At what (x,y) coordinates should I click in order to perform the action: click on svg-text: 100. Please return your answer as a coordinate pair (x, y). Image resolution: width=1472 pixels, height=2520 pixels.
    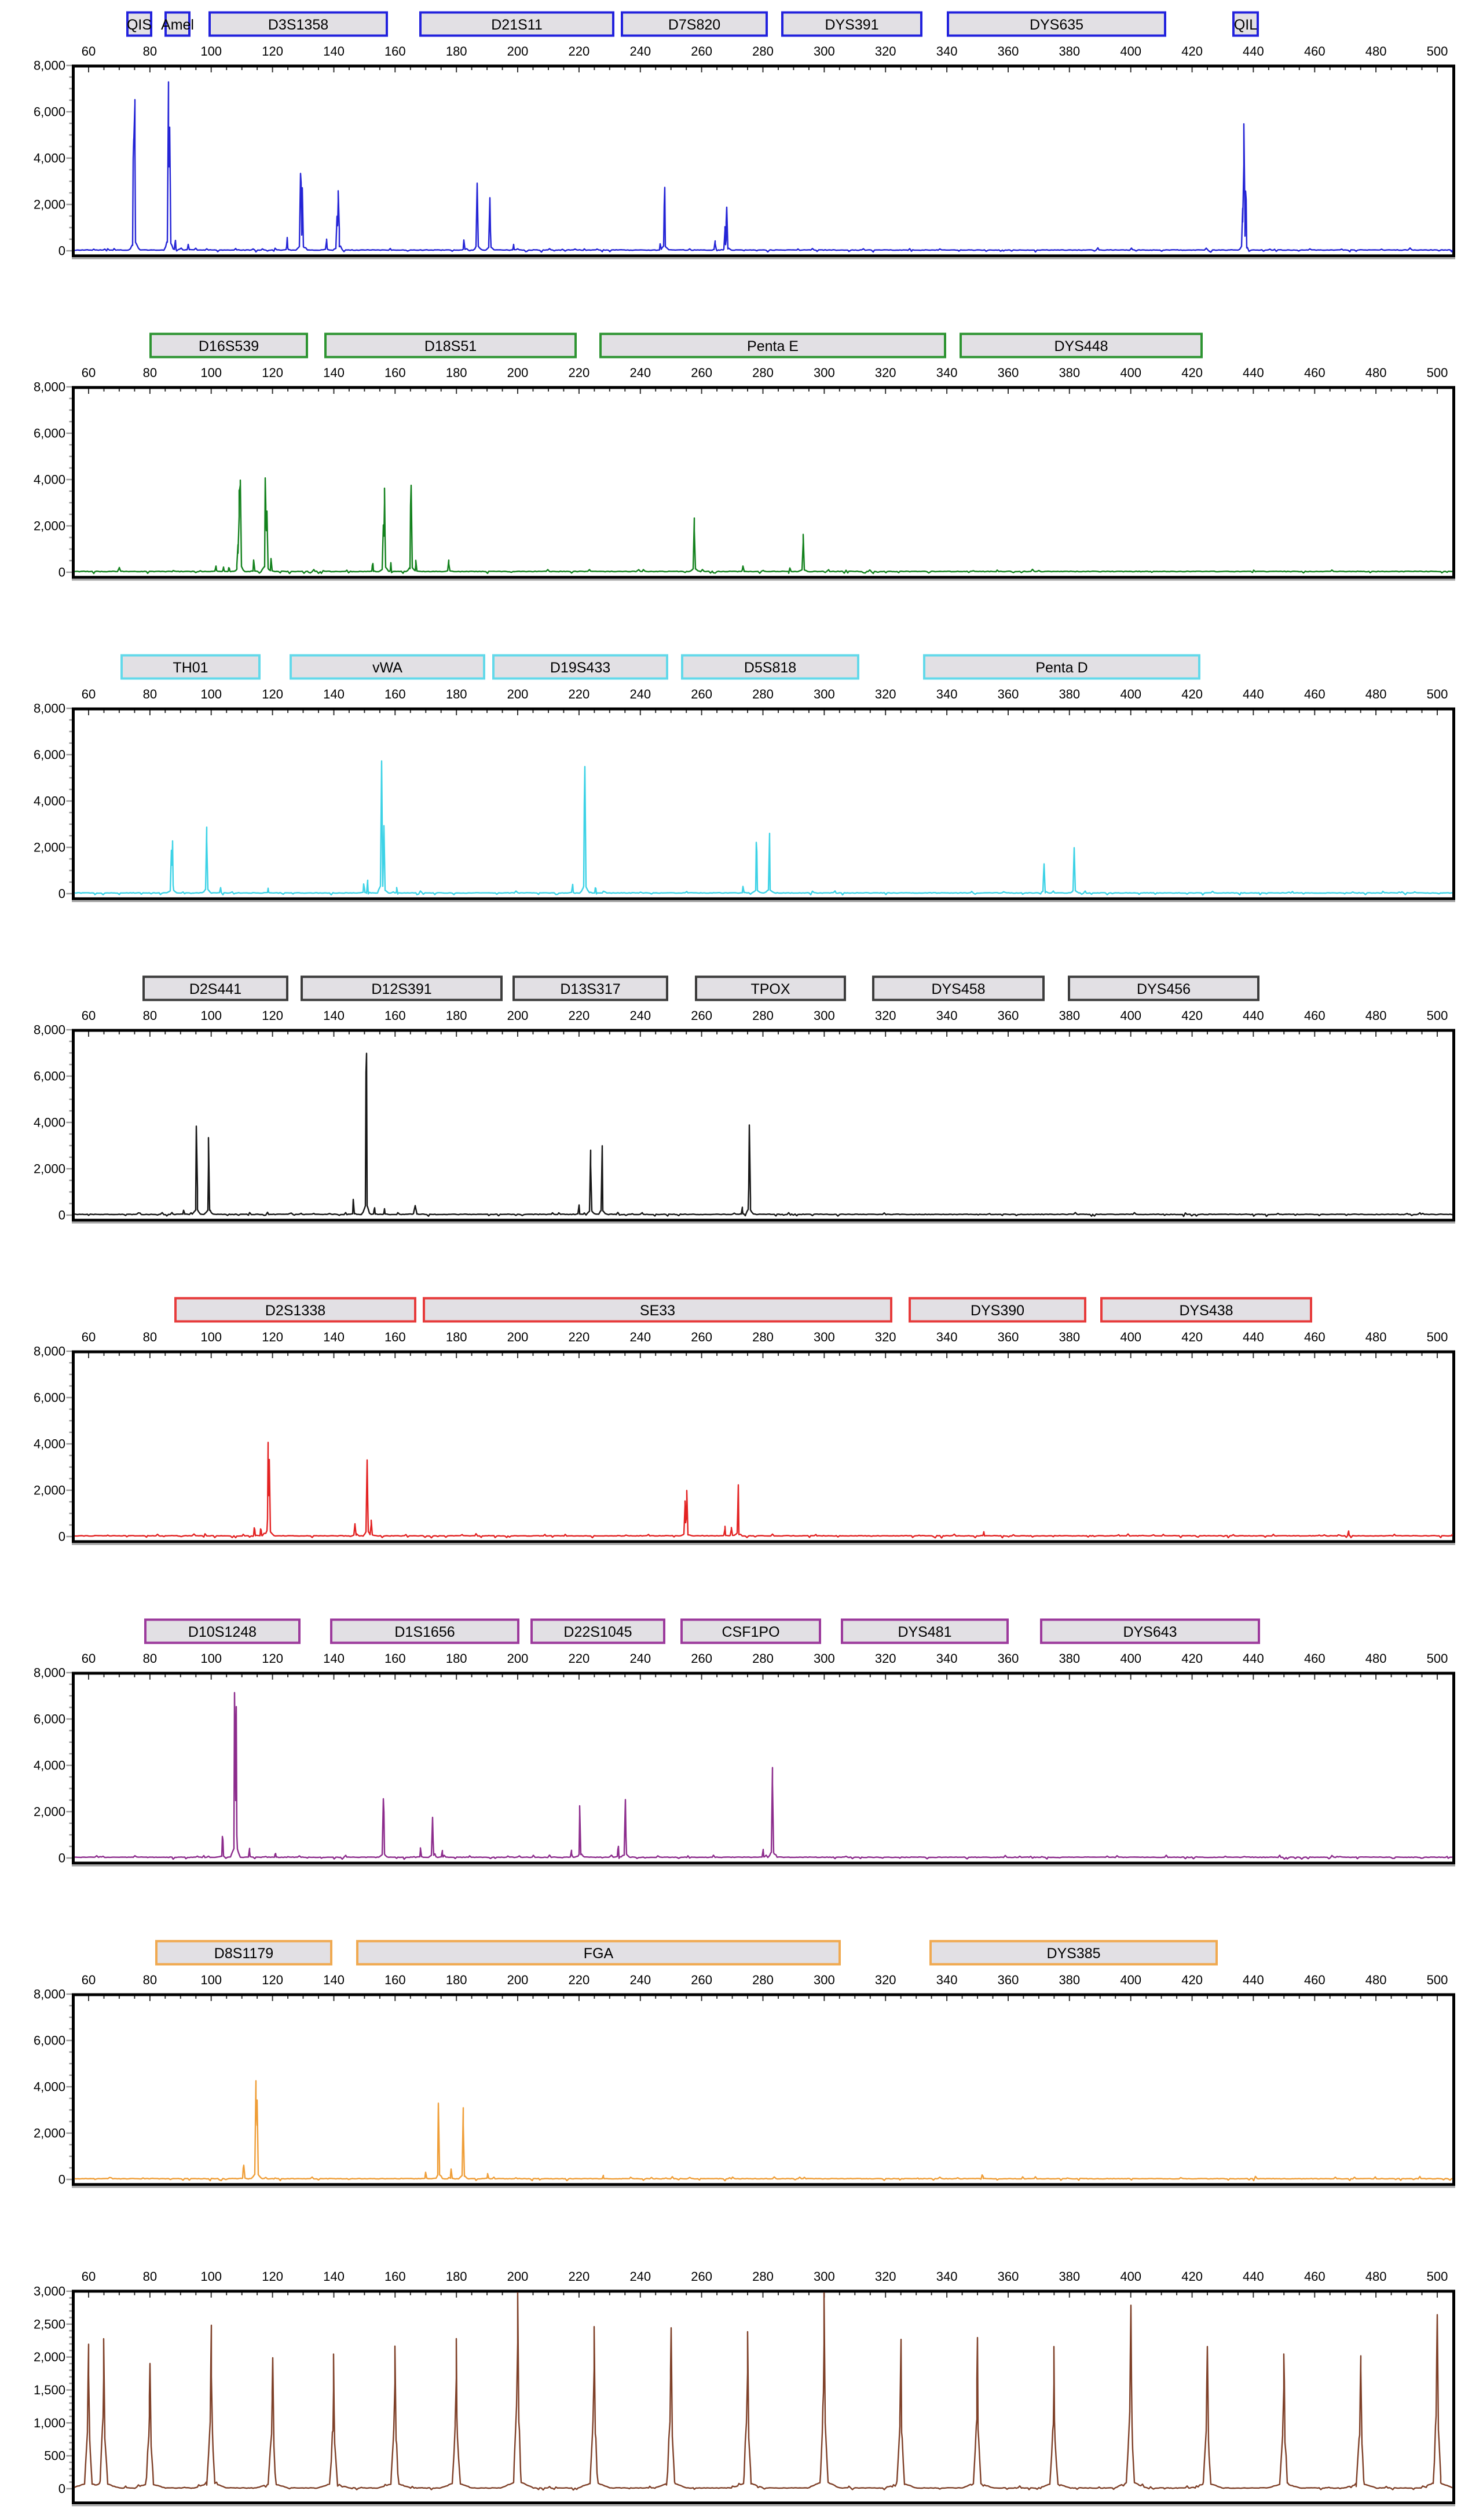
    Looking at the image, I should click on (211, 1658).